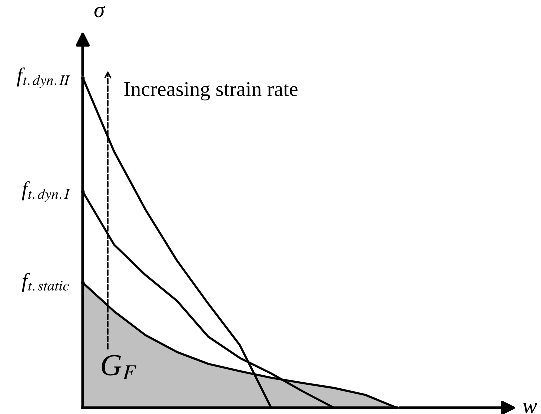 This screenshot has height=414, width=541. What do you see at coordinates (119, 367) in the screenshot?
I see `annotation: G$_{F}$` at bounding box center [119, 367].